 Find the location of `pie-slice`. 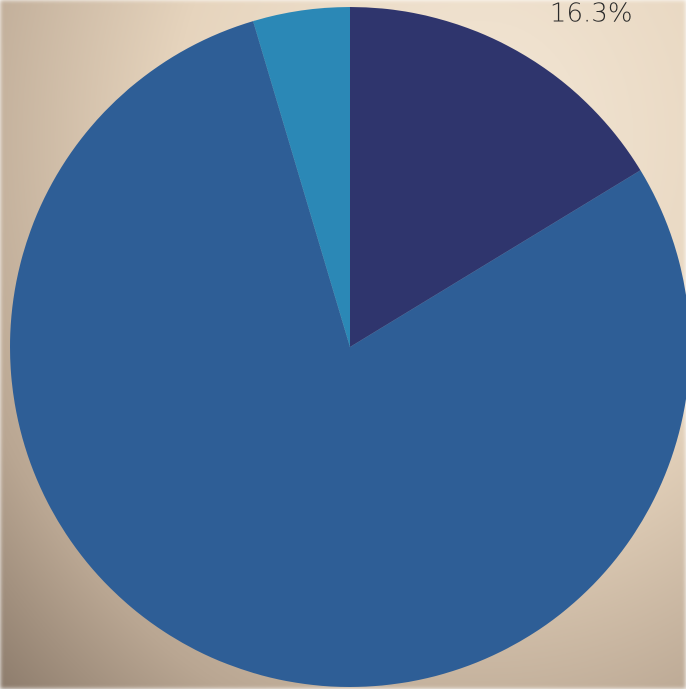

pie-slice is located at coordinates (301, 177).